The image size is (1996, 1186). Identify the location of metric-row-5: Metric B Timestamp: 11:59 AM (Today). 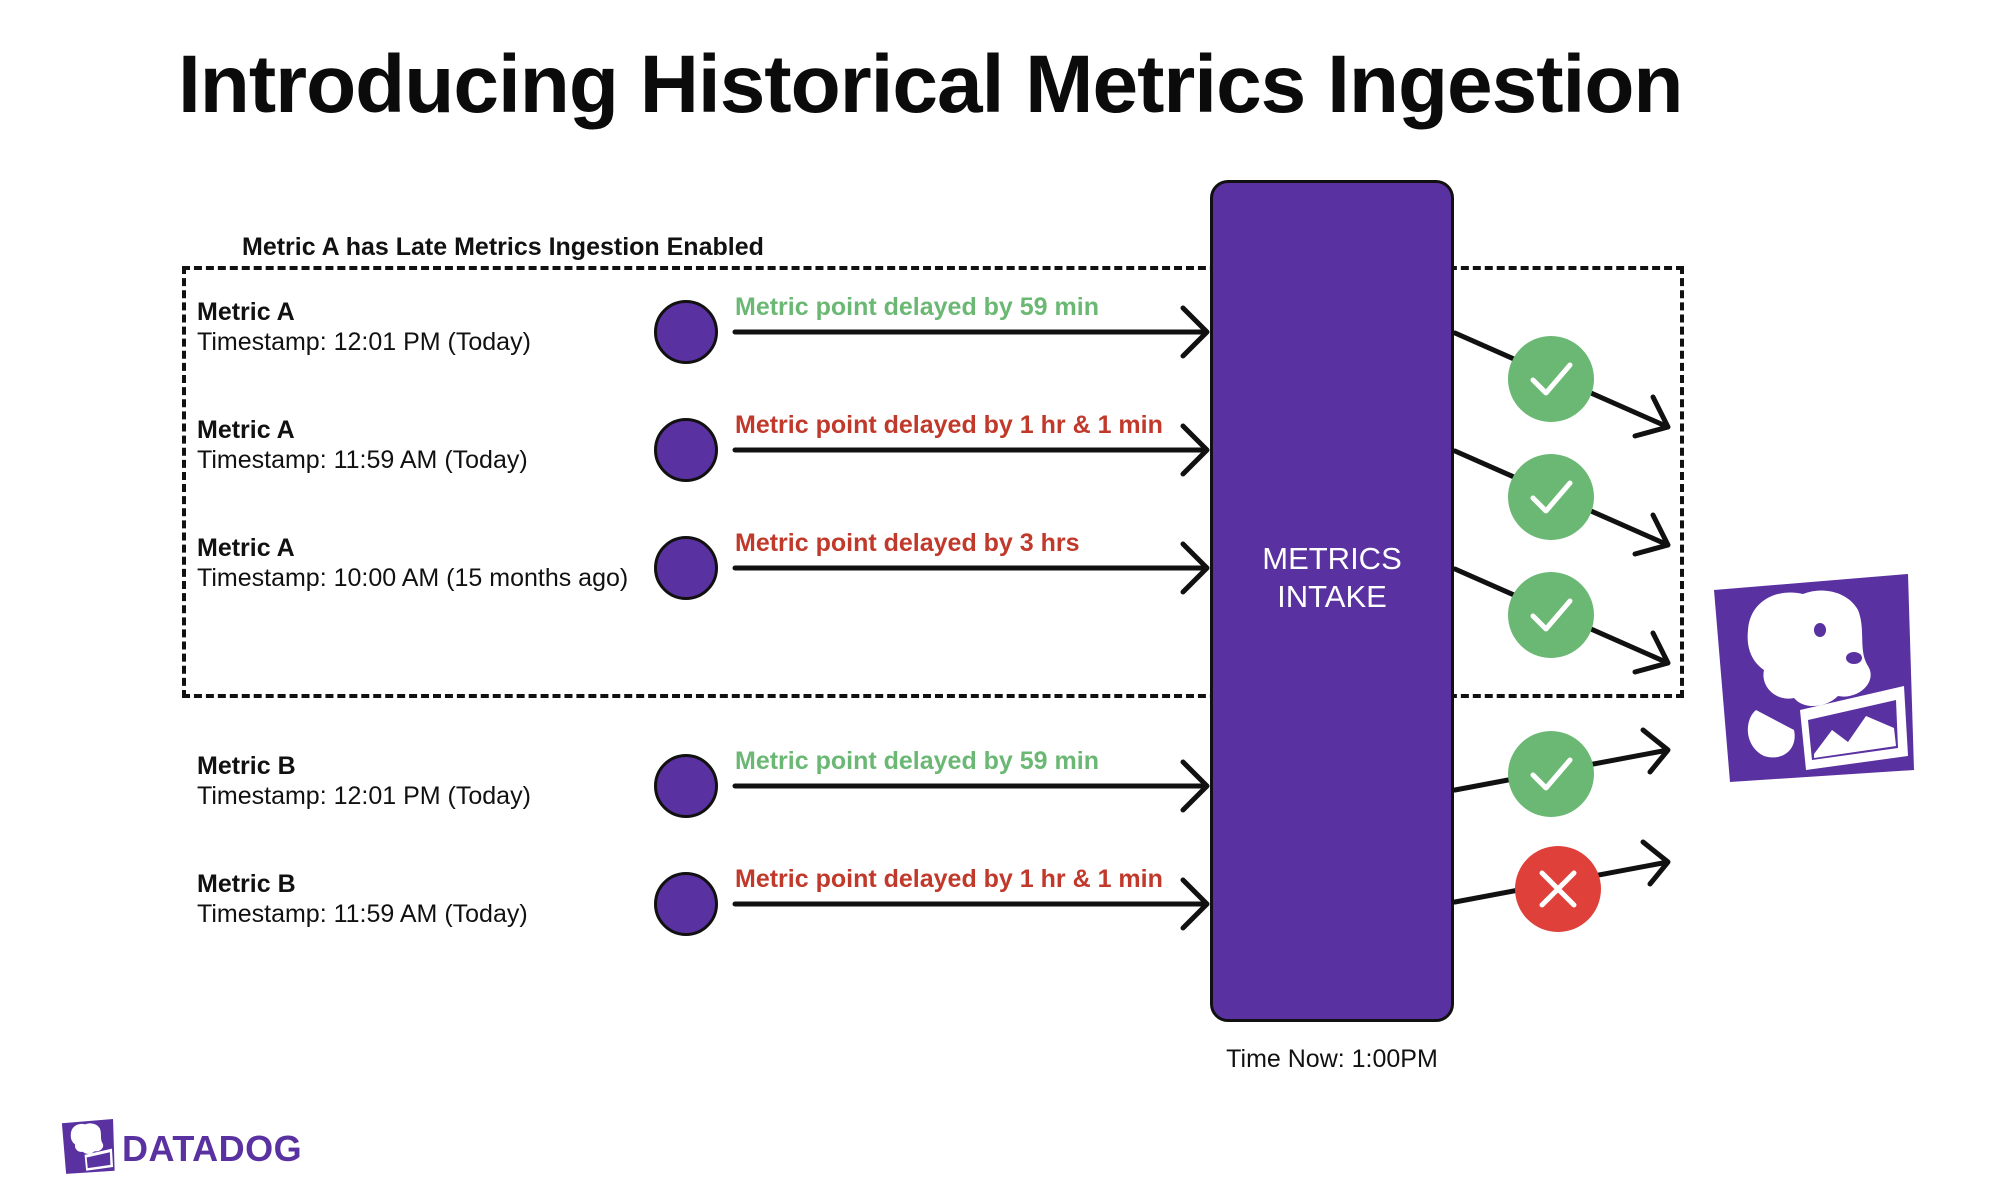
(362, 899).